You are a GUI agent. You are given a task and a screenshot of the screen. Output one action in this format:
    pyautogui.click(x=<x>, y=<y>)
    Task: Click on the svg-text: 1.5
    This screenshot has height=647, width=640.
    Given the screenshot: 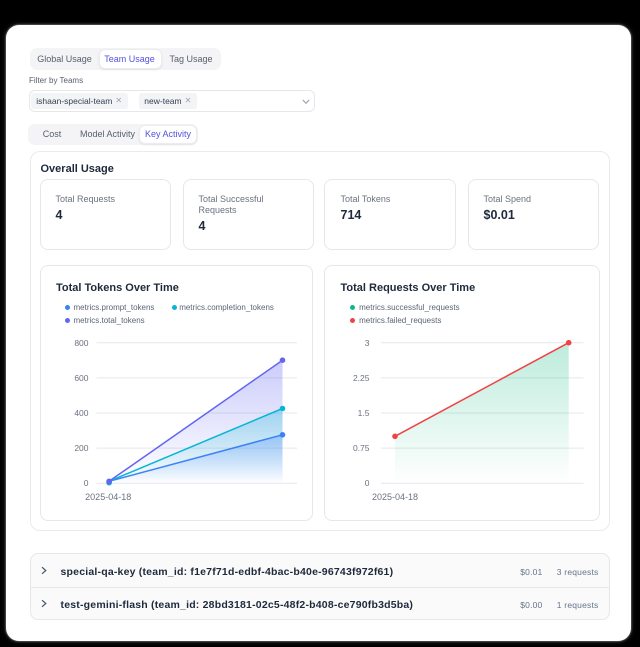 What is the action you would take?
    pyautogui.click(x=364, y=413)
    